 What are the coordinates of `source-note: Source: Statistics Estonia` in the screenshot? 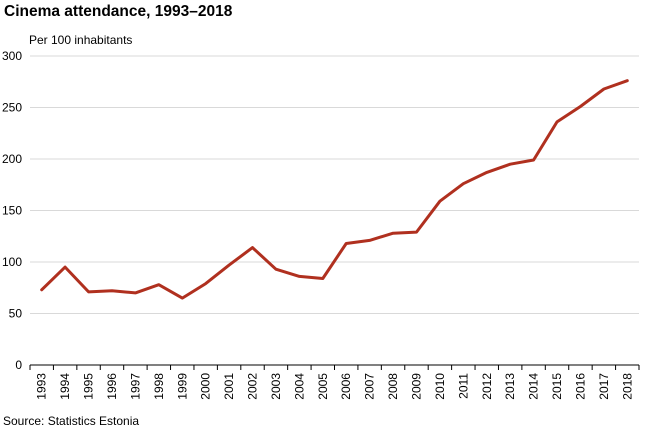 It's located at (71, 421).